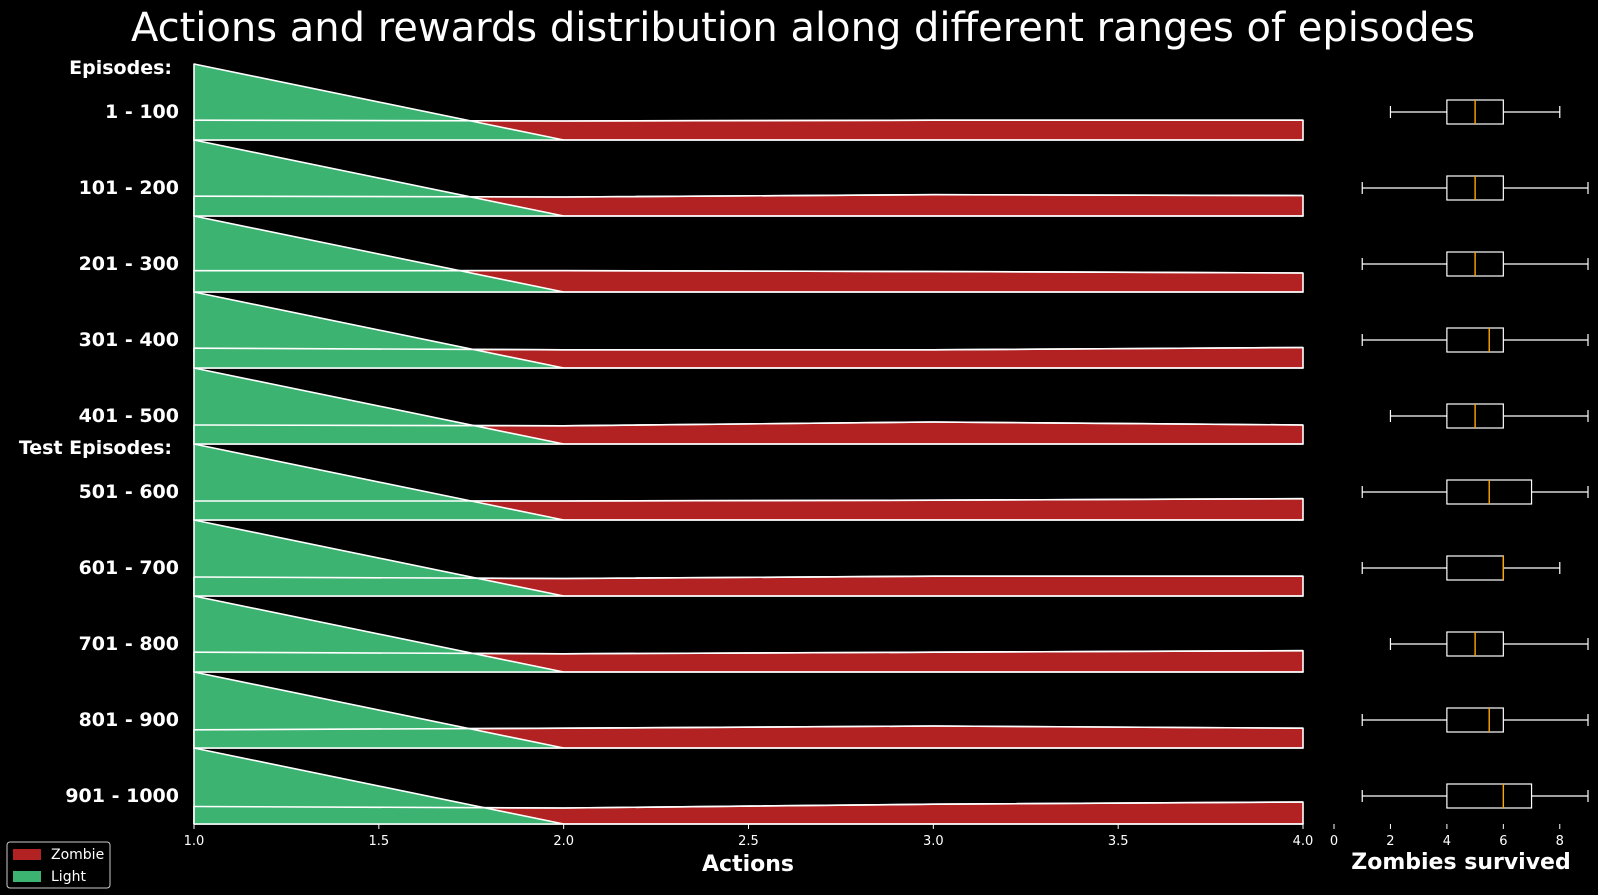 This screenshot has height=895, width=1598. Describe the element at coordinates (834, 178) in the screenshot. I see `ridge-row: 101 - 200` at that location.